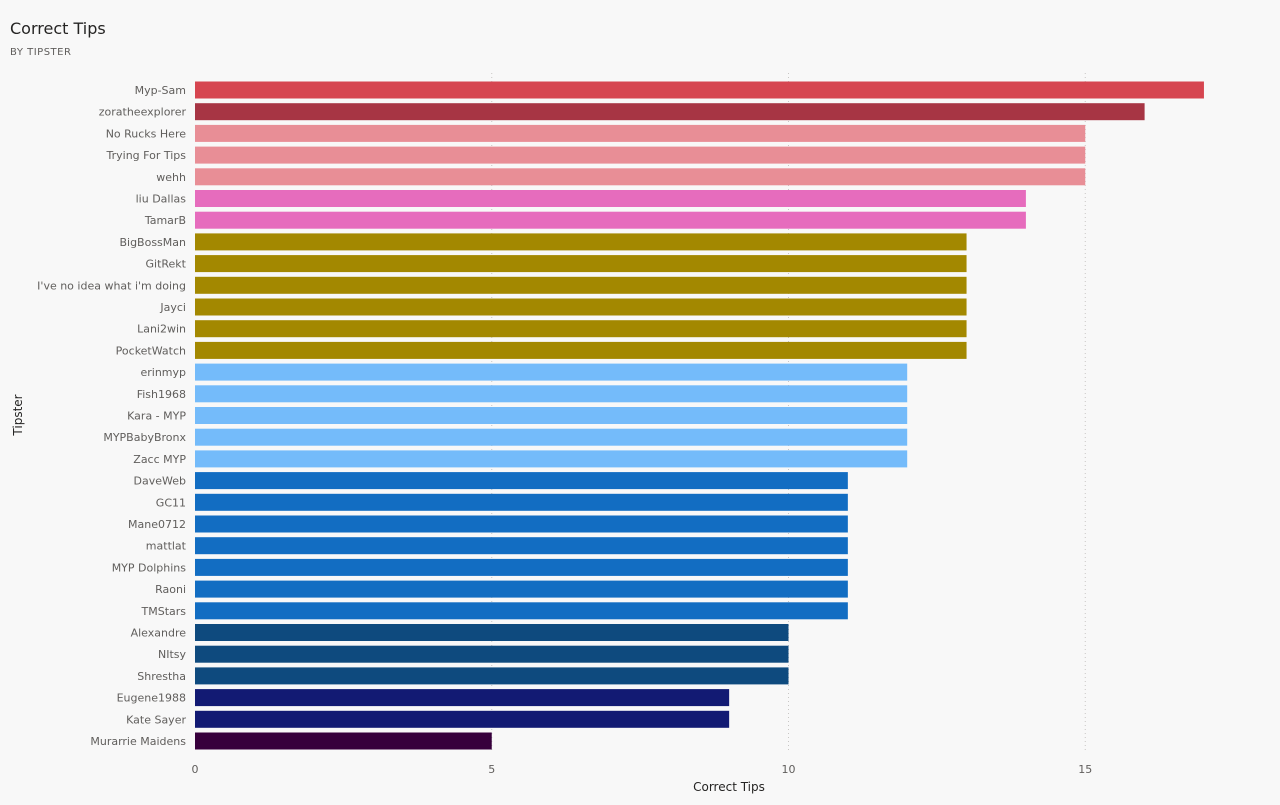  I want to click on y-tick-label: GitRekt, so click(166, 264).